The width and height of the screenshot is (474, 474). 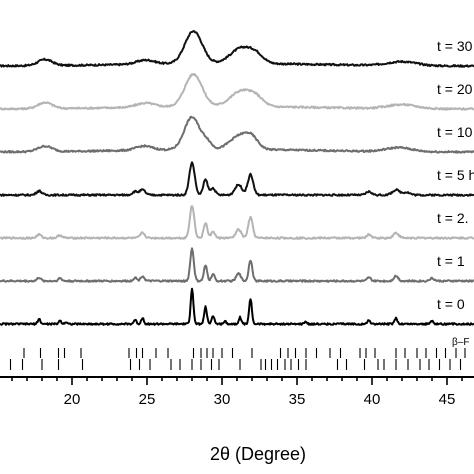 What do you see at coordinates (451, 304) in the screenshot?
I see `series-label-7: t = 0` at bounding box center [451, 304].